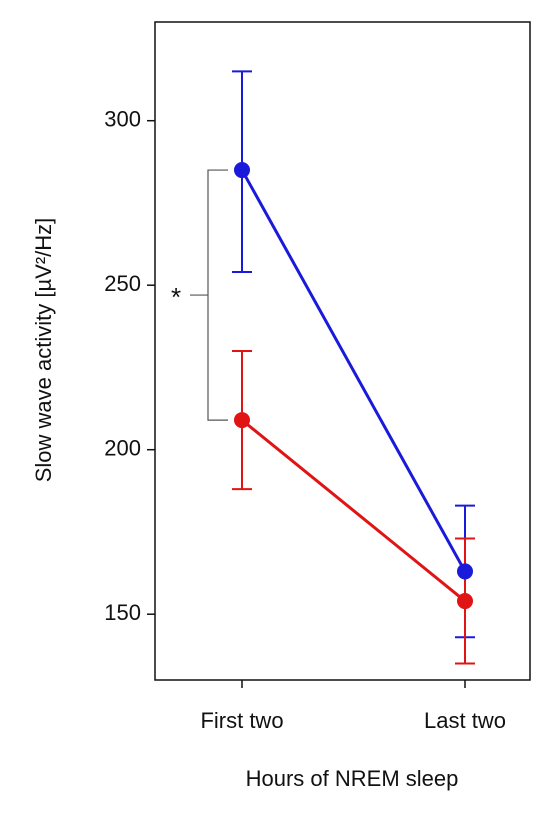 This screenshot has height=816, width=548. I want to click on significance-star: *, so click(176, 297).